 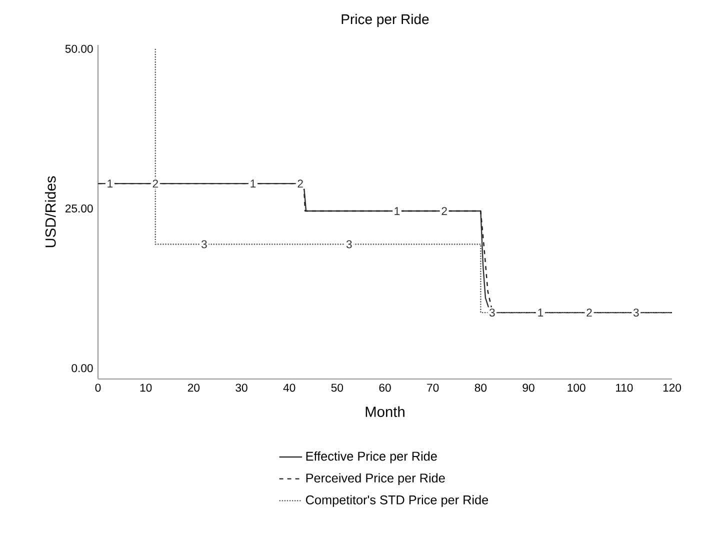 What do you see at coordinates (433, 388) in the screenshot?
I see `x-tick-label: 70` at bounding box center [433, 388].